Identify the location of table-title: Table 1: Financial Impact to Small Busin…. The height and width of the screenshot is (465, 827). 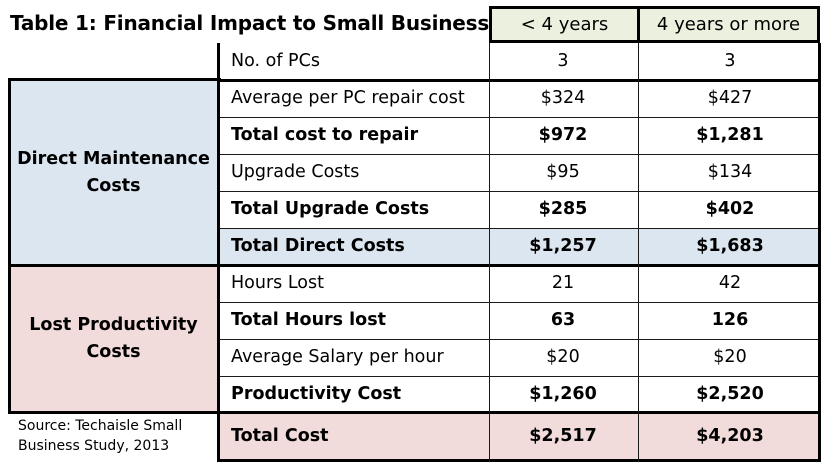
(262, 23).